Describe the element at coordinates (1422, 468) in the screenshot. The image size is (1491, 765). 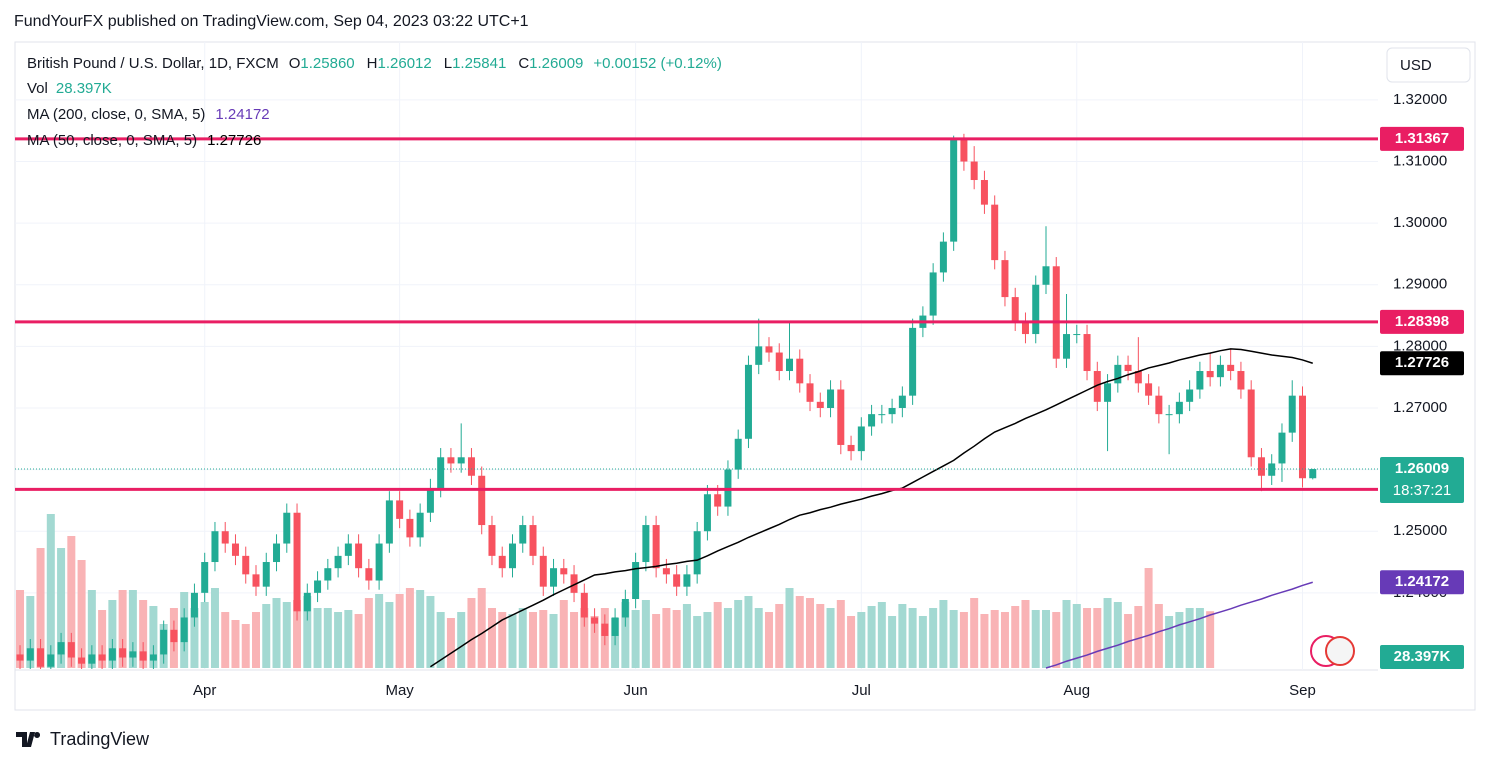
I see `price-badge-label: 1.26009` at that location.